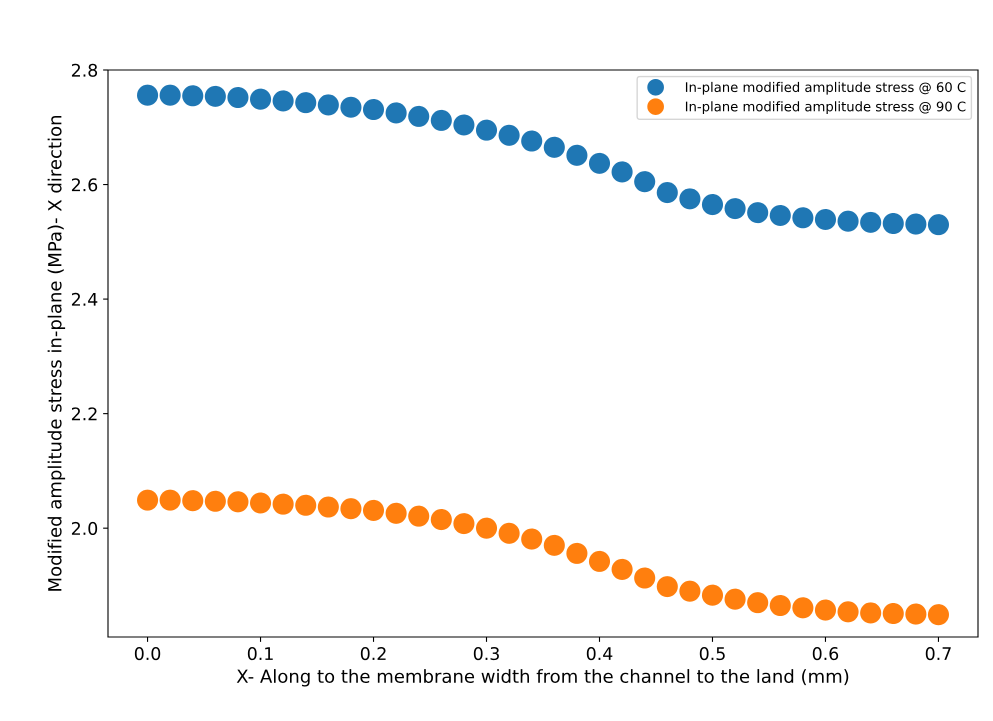 The width and height of the screenshot is (993, 721). Describe the element at coordinates (85, 185) in the screenshot. I see `y-tick-label: 2.6` at that location.